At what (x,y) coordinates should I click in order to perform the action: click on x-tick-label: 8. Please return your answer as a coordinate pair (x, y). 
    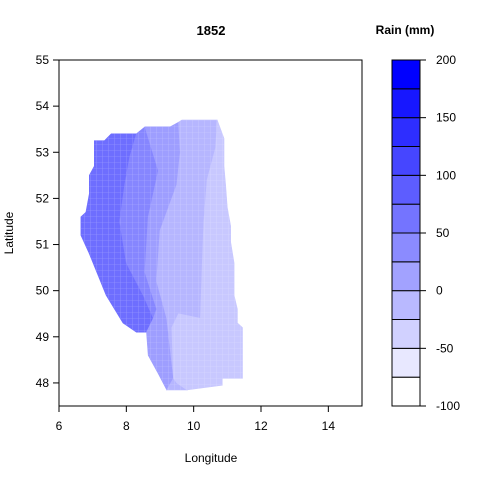
    Looking at the image, I should click on (126, 426).